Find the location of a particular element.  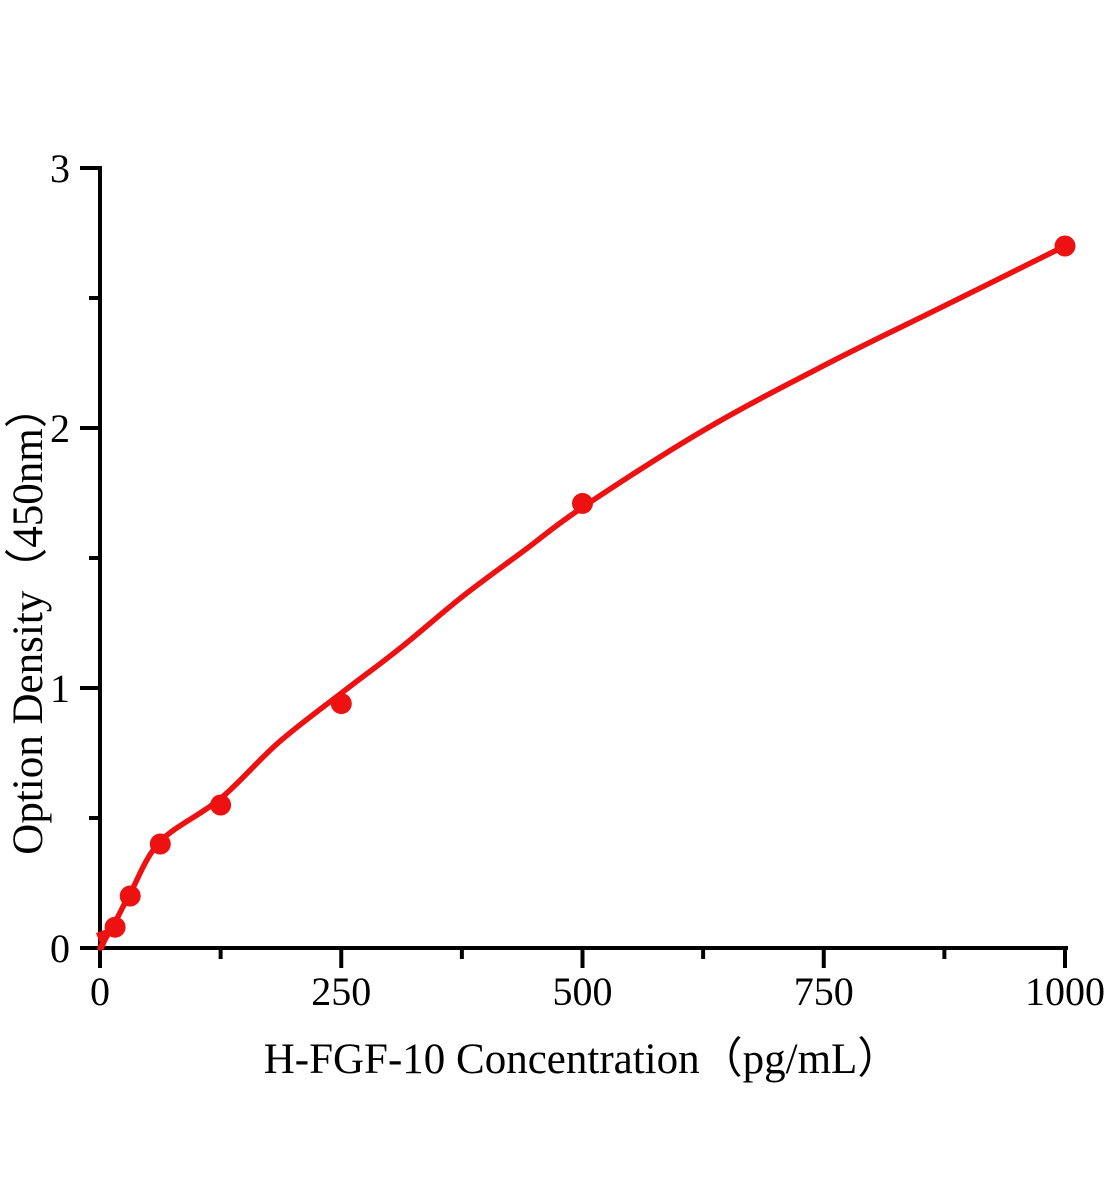

x-tick-label-750: 750 is located at coordinates (824, 991).